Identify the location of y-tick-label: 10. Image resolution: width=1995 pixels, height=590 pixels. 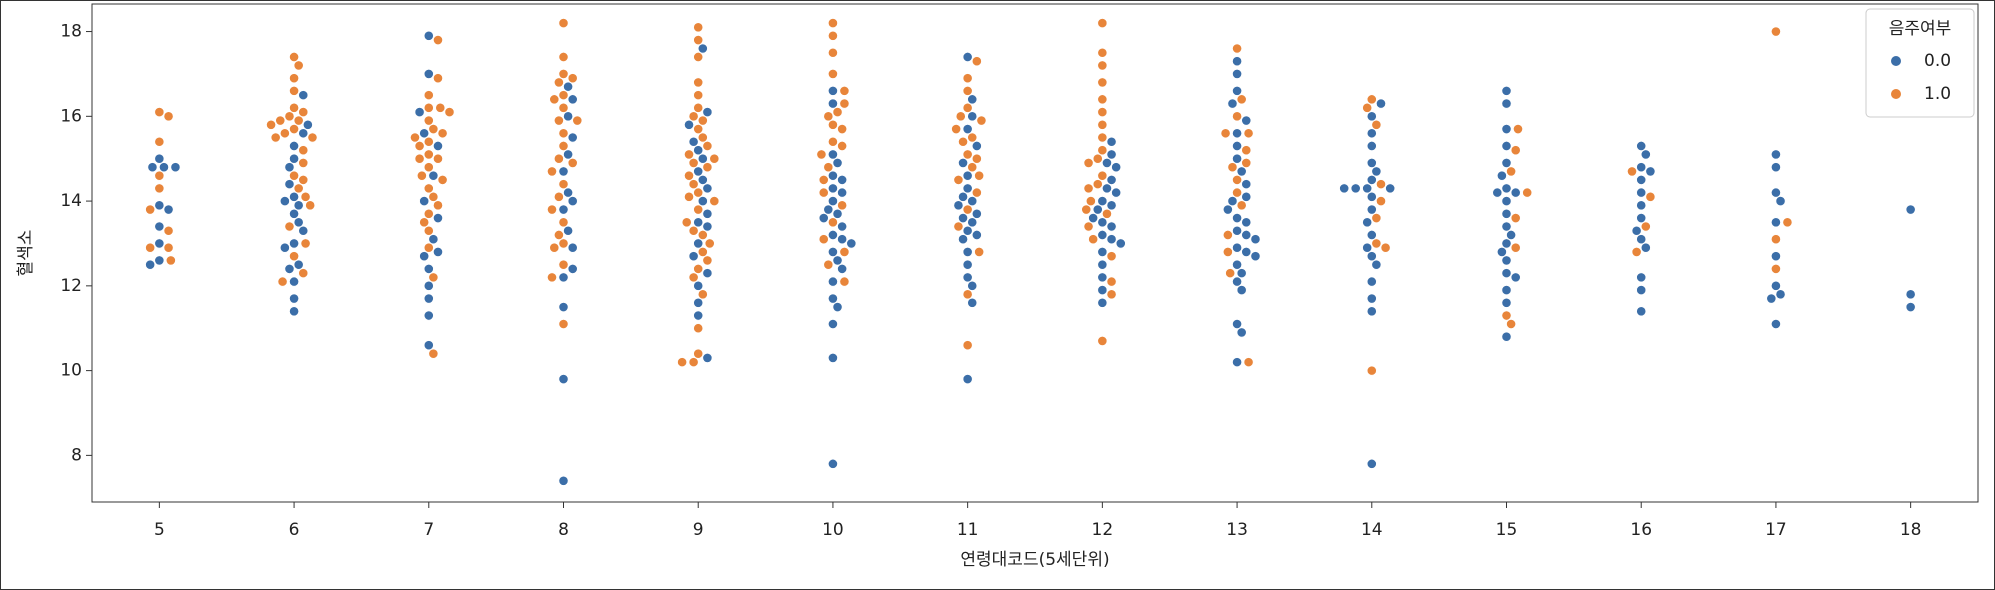
(71, 371).